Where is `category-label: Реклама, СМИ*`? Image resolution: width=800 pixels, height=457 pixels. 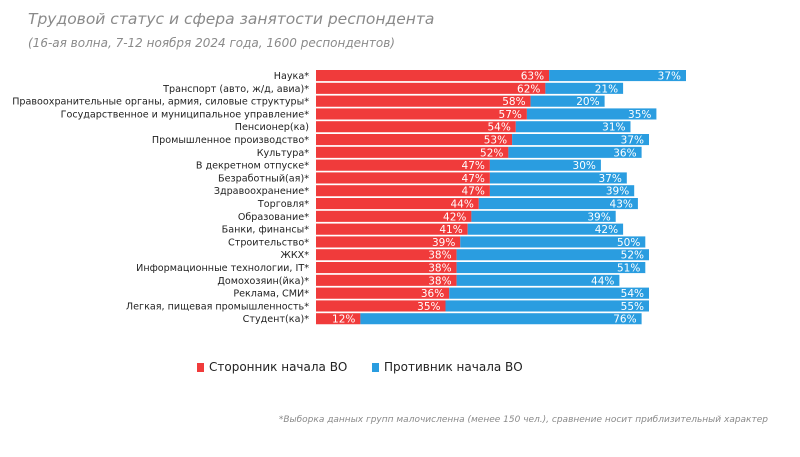
category-label: Реклама, СМИ* is located at coordinates (271, 294).